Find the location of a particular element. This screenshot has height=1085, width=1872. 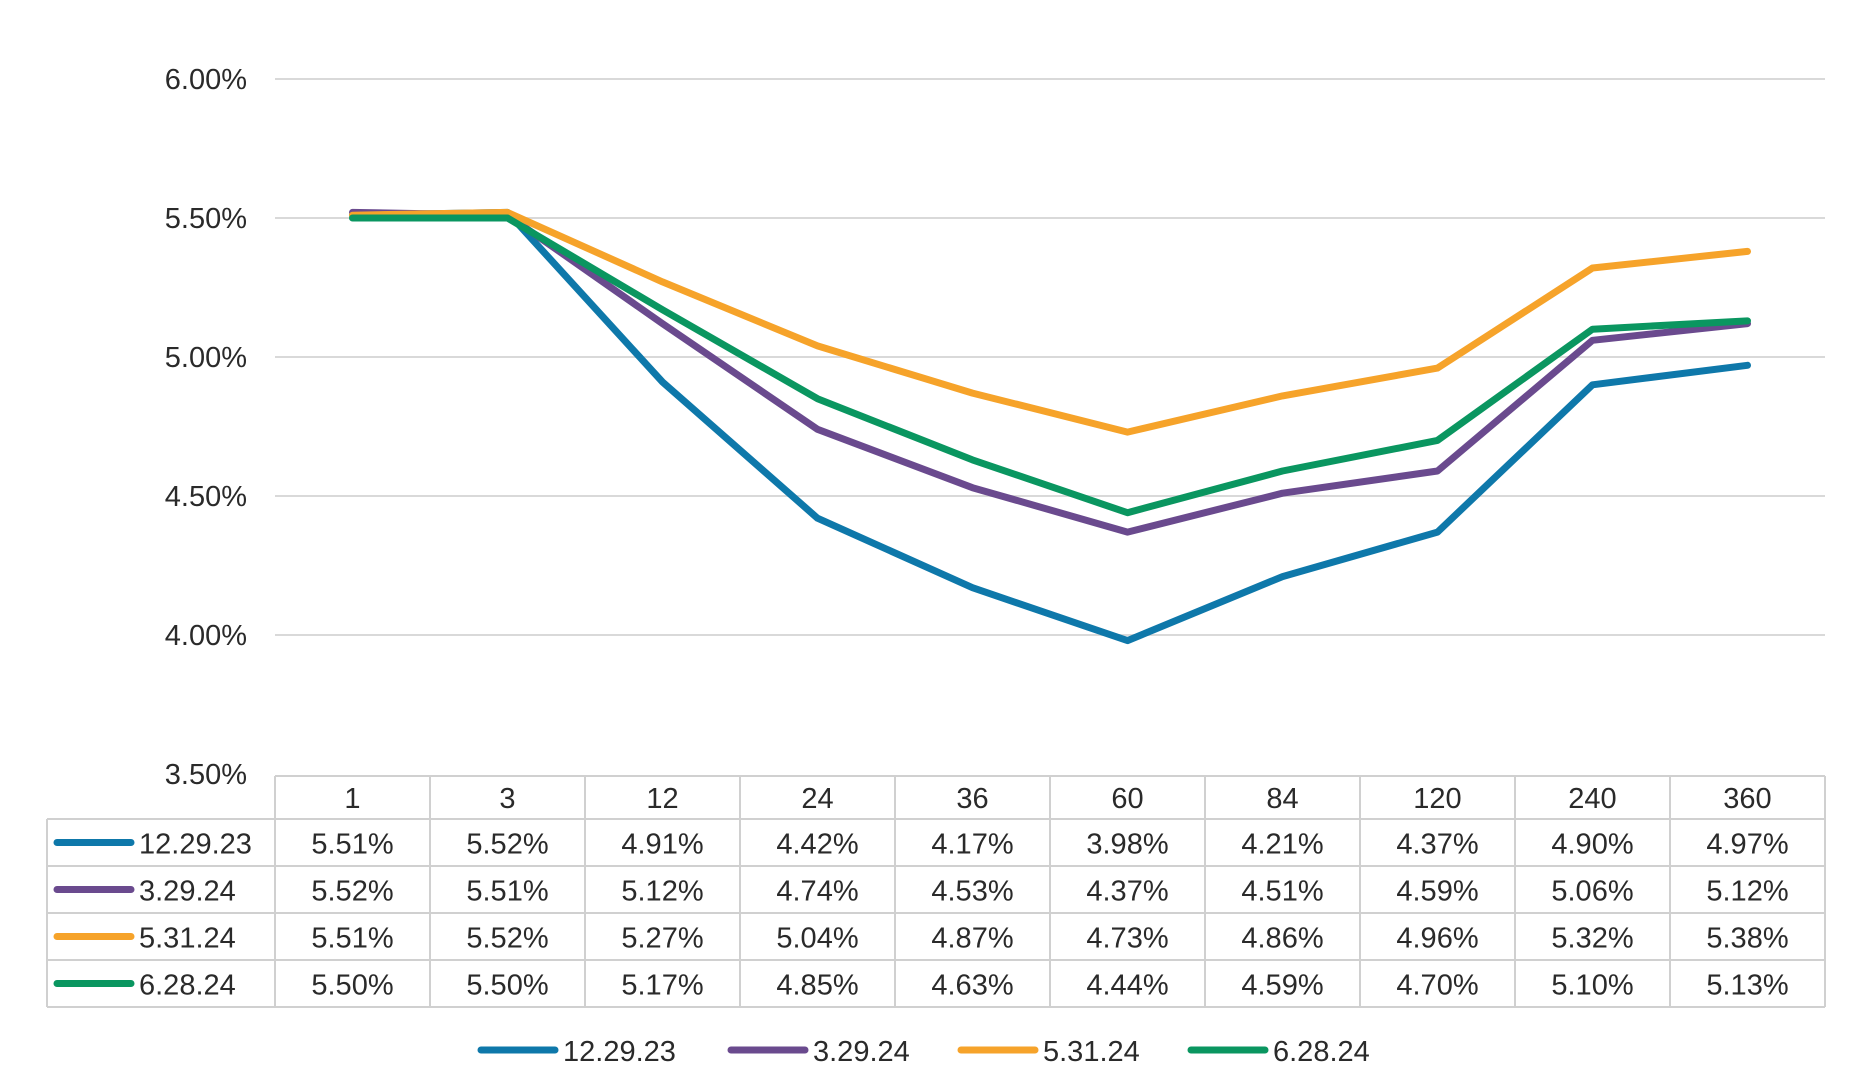

y-tick-label: 3.50% is located at coordinates (206, 775).